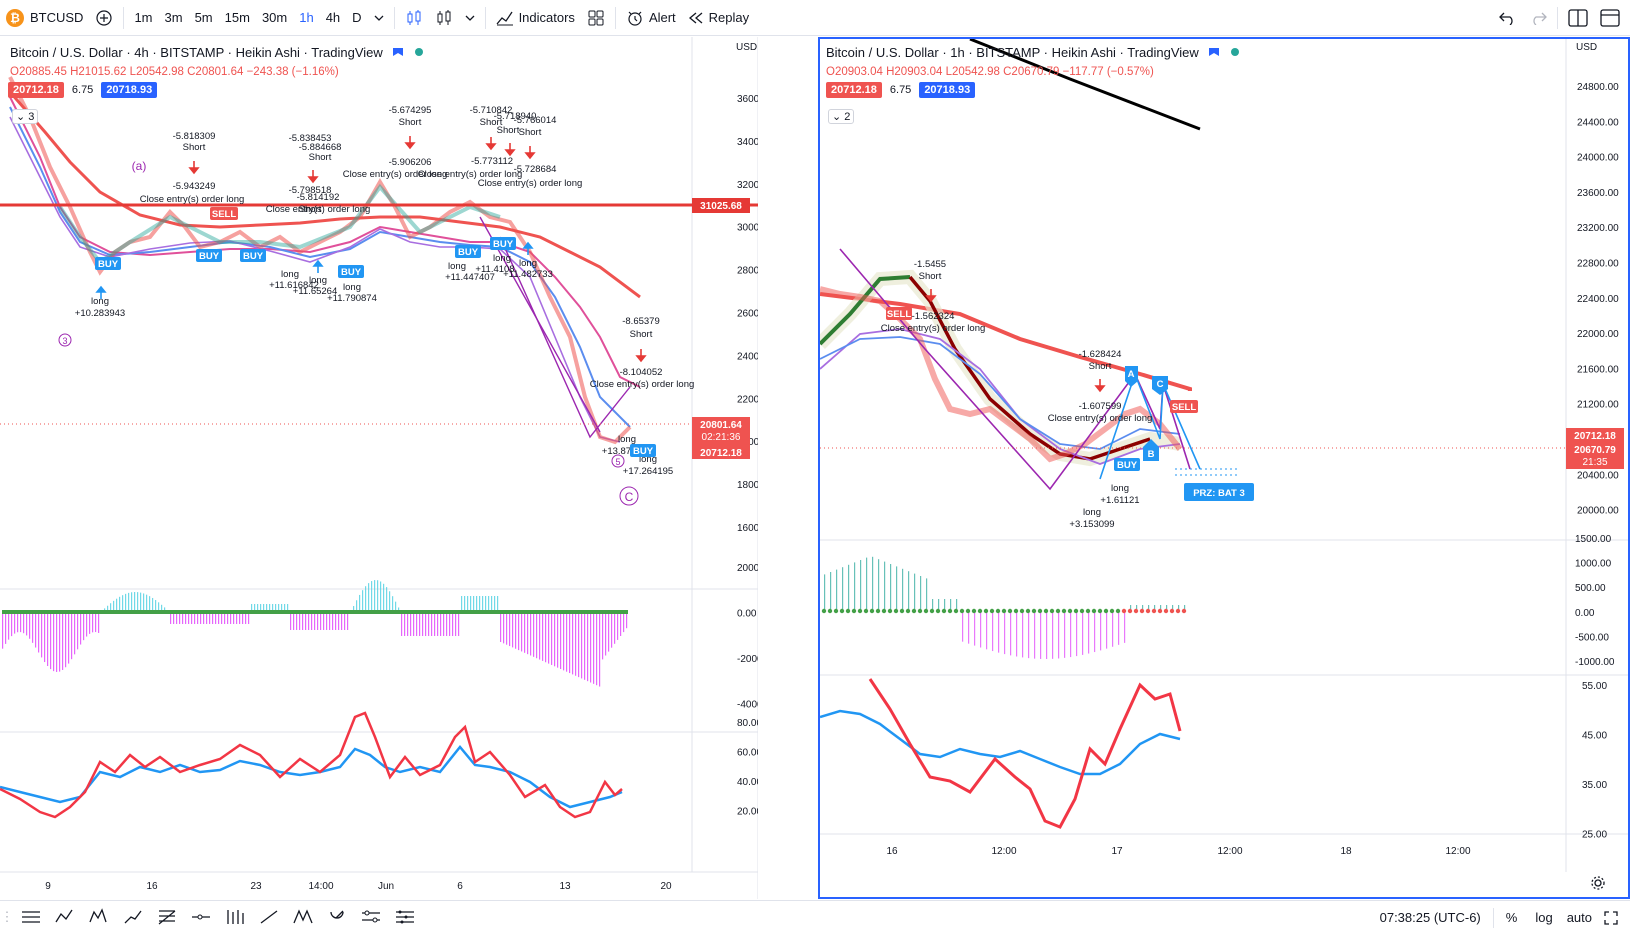 The height and width of the screenshot is (934, 1630). What do you see at coordinates (333, 17) in the screenshot?
I see `interval-4h: 4h` at bounding box center [333, 17].